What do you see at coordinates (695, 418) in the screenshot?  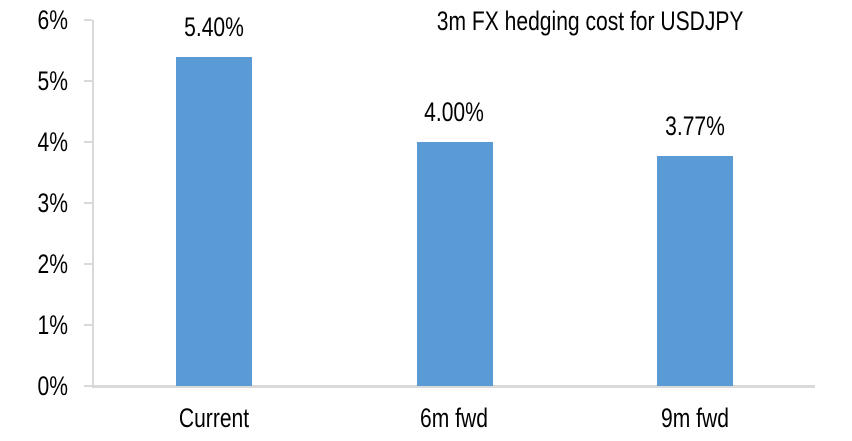 I see `x-category-label: 9m fwd` at bounding box center [695, 418].